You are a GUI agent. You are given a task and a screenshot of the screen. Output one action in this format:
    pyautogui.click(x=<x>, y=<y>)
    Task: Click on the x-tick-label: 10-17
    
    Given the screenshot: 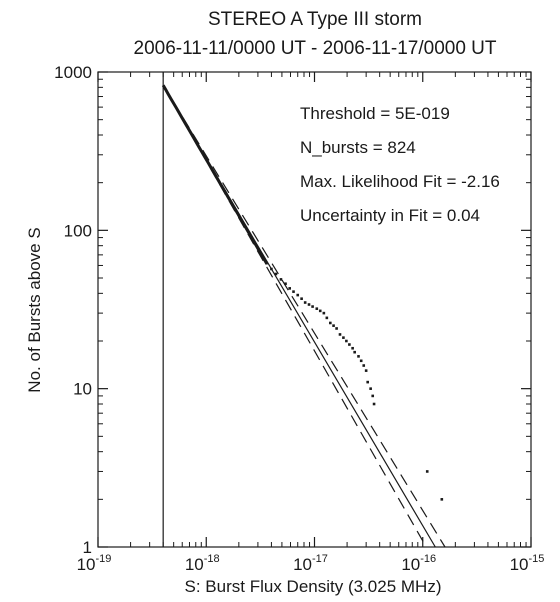 What is the action you would take?
    pyautogui.click(x=310, y=563)
    